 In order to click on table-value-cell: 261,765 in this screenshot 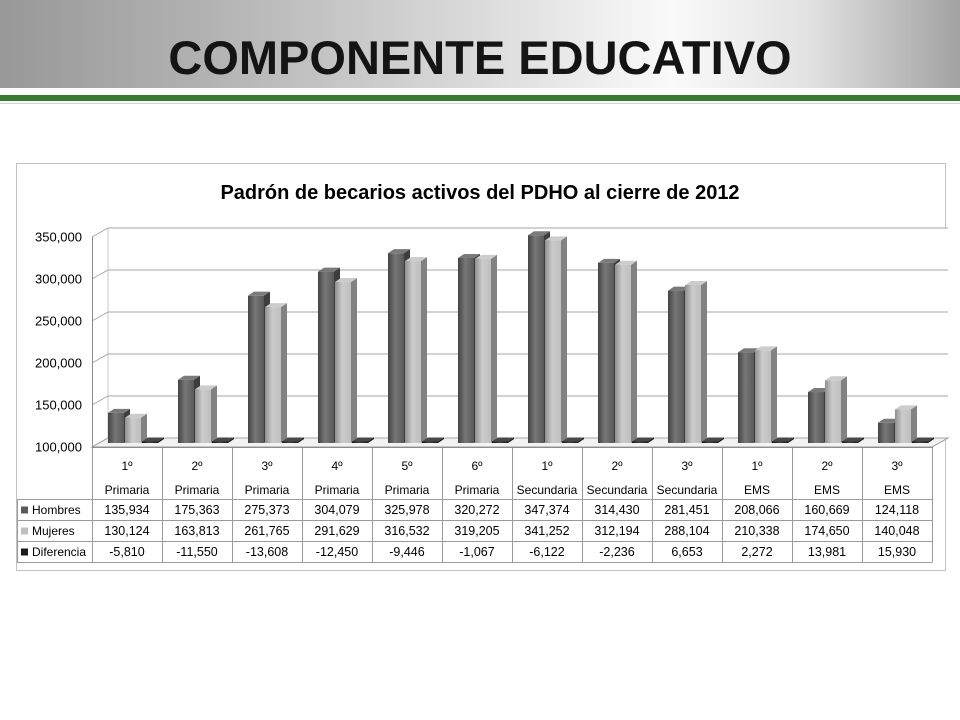, I will do `click(266, 531)`.